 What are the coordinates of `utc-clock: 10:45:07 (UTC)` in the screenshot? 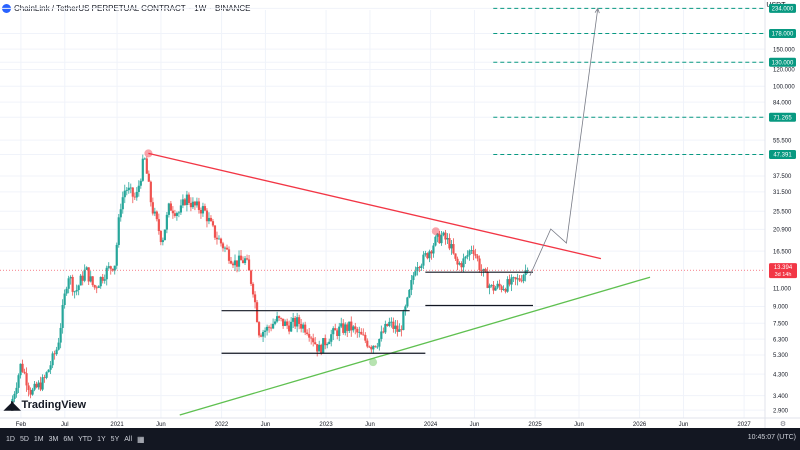 It's located at (771, 437).